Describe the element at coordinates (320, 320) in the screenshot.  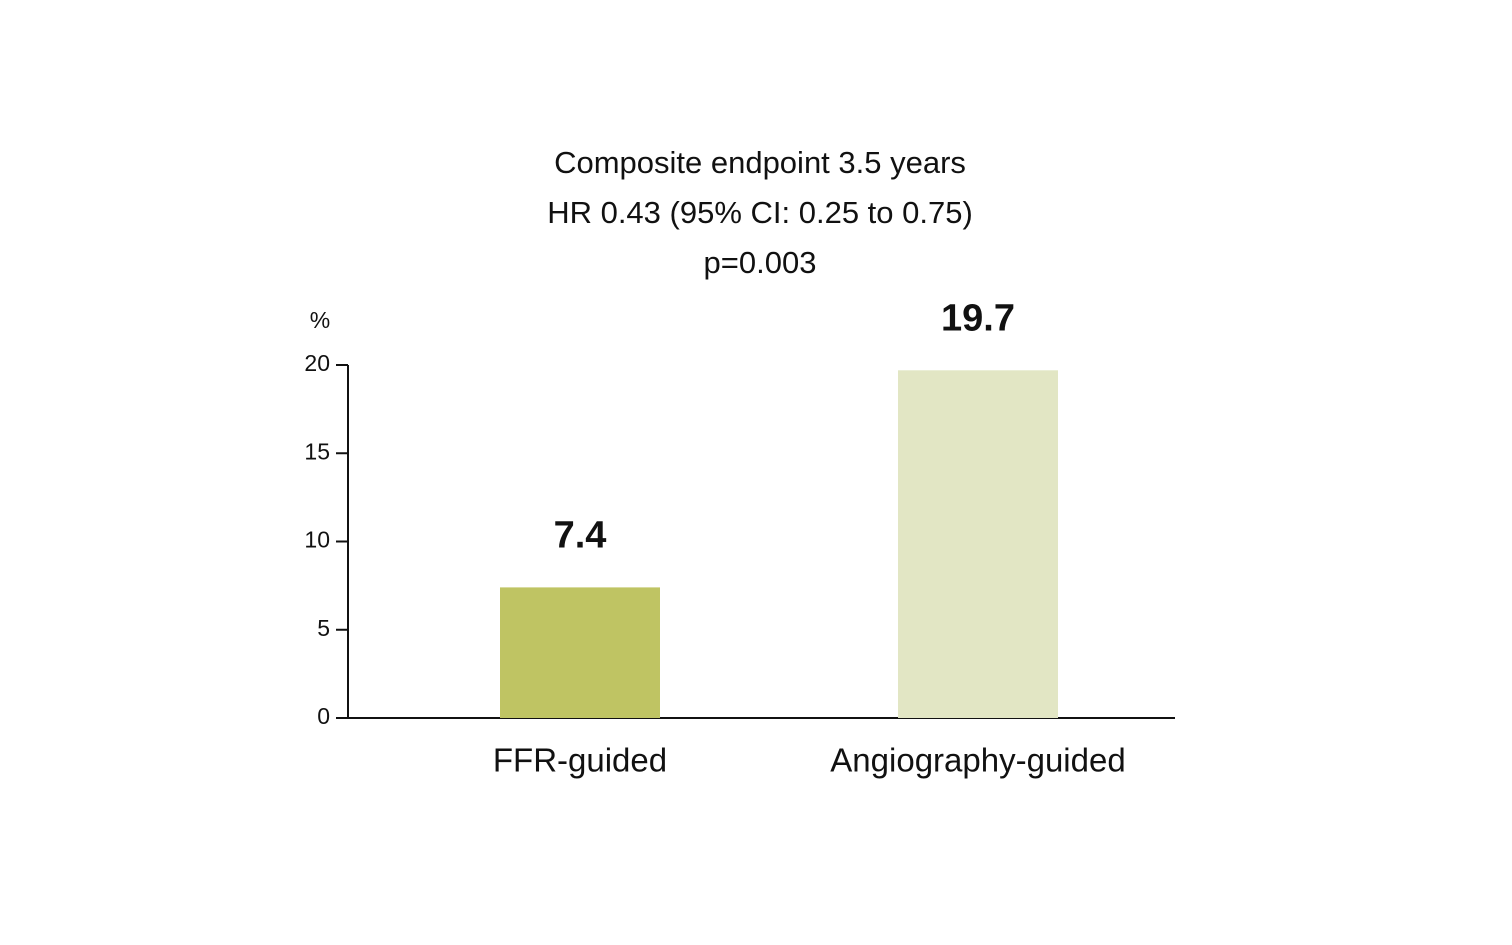
I see `y-axis-label: %` at that location.